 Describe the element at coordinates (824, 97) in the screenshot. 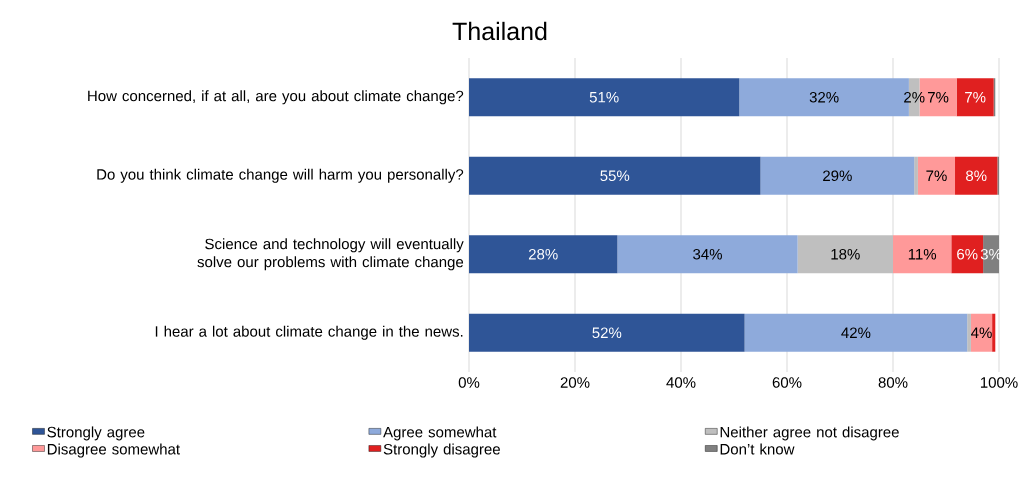

I see `data-label: 32%` at that location.